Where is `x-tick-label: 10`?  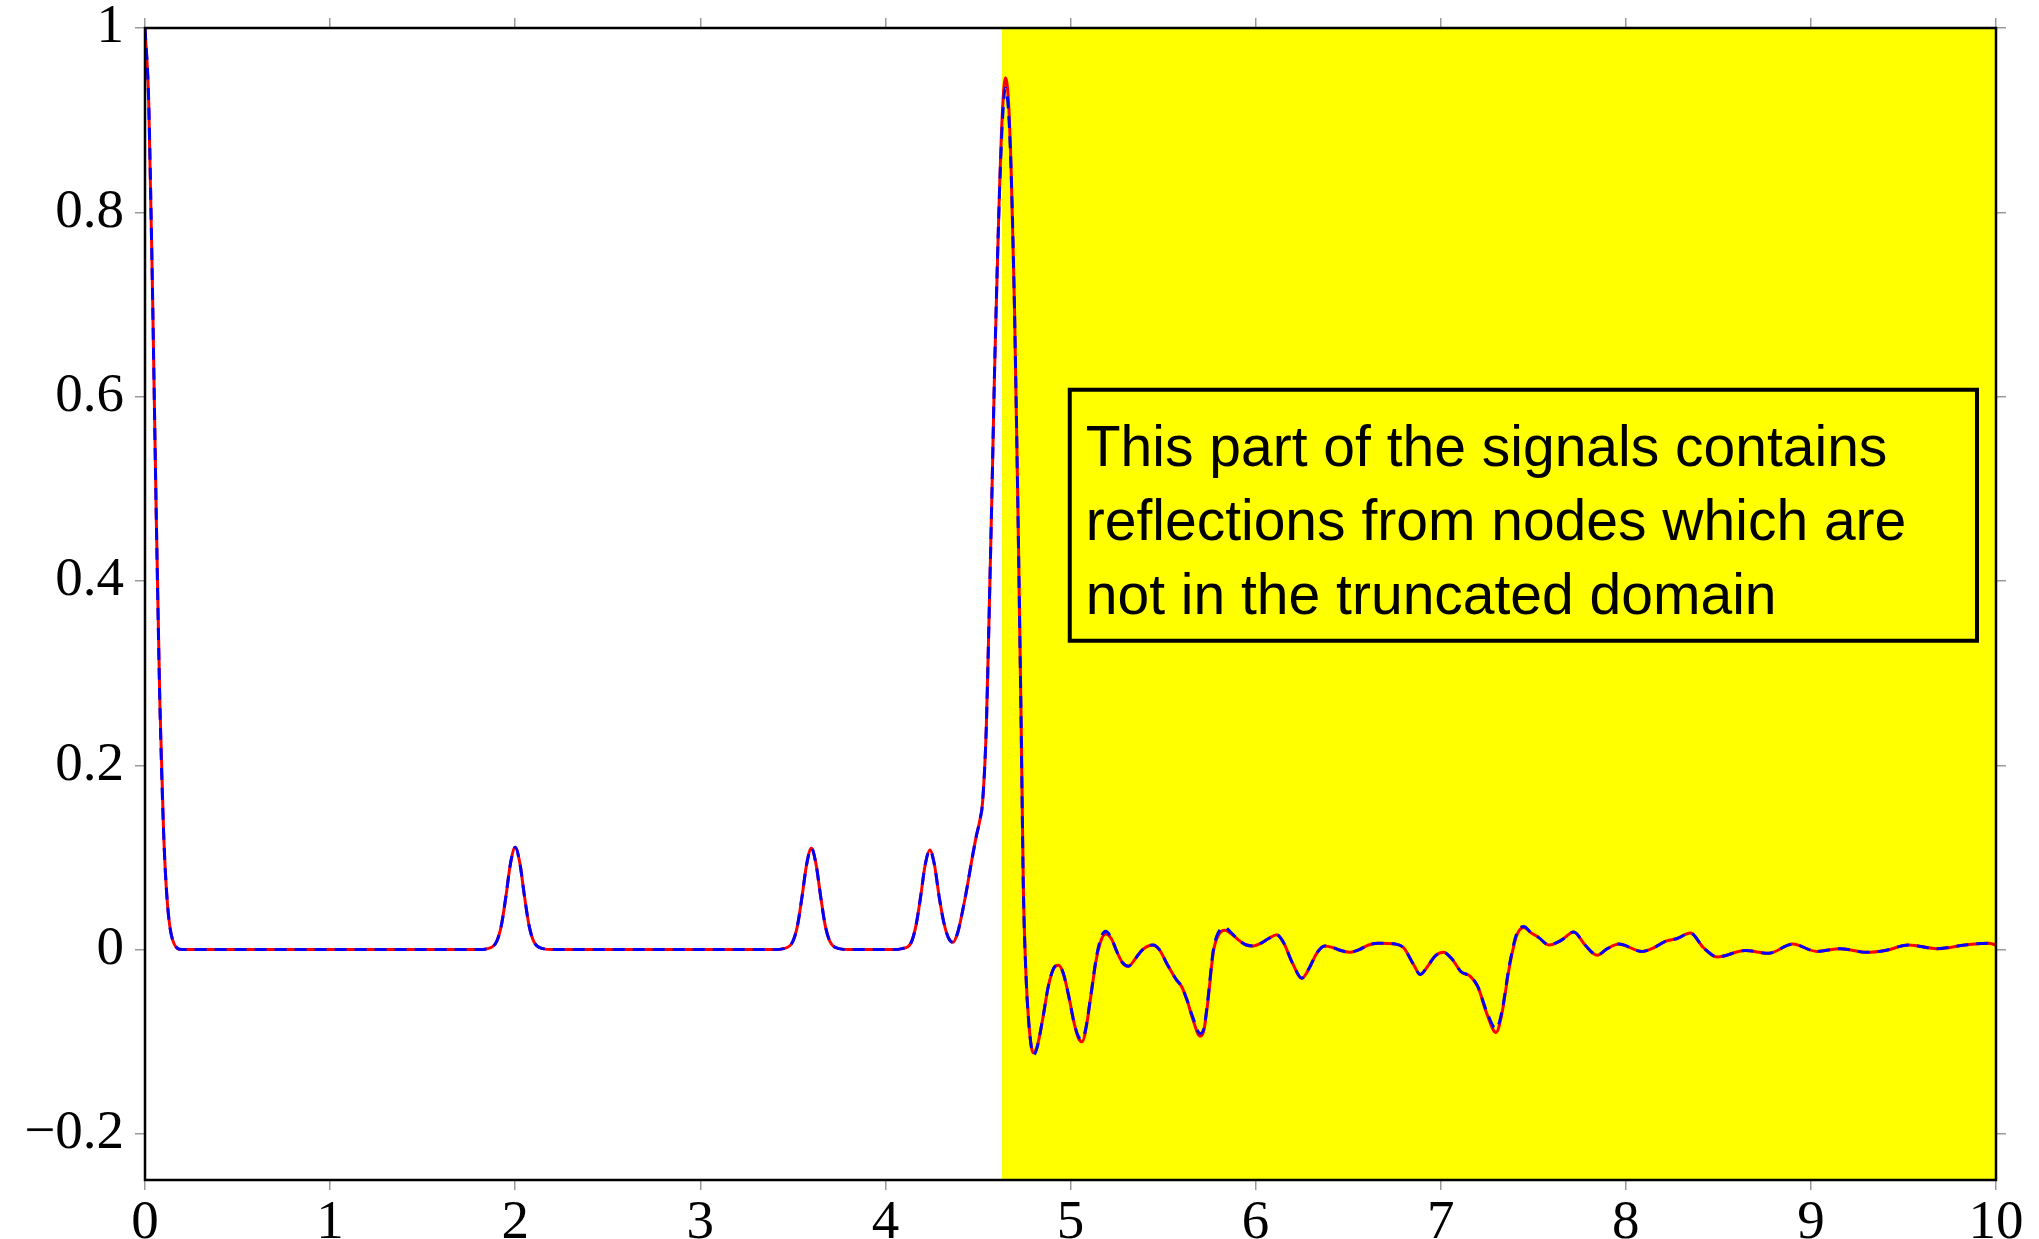 x-tick-label: 10 is located at coordinates (1996, 1214).